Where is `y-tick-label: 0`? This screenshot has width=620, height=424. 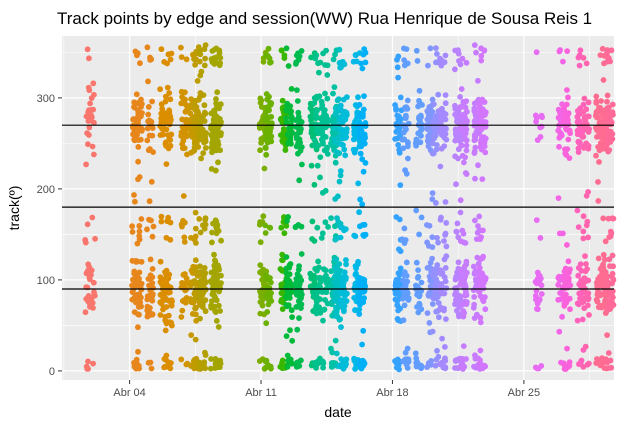
y-tick-label: 0 is located at coordinates (52, 372).